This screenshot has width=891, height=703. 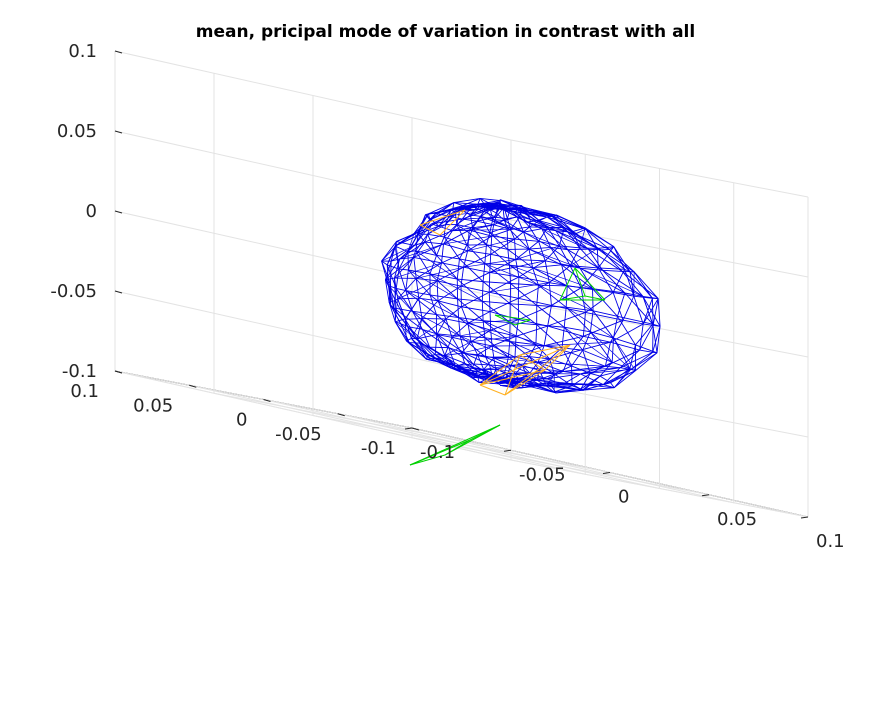 I want to click on z-tick, so click(x=118, y=292).